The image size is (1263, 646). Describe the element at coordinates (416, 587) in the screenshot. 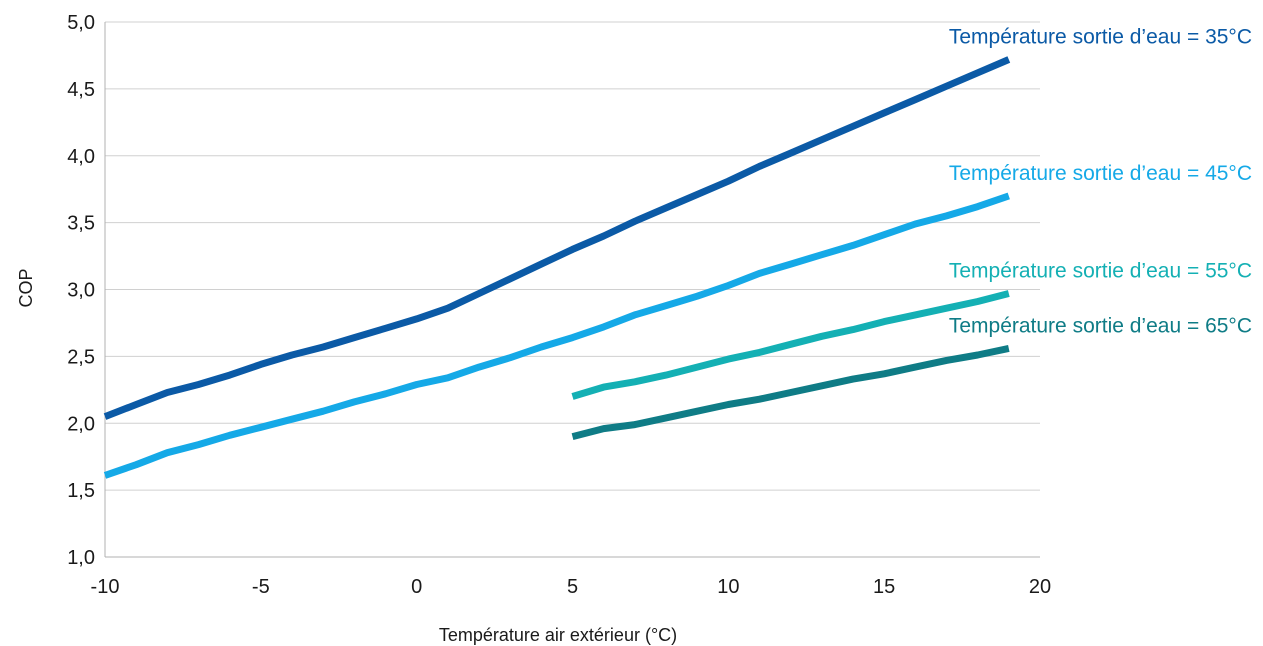

I see `x-tick-label: 0` at that location.